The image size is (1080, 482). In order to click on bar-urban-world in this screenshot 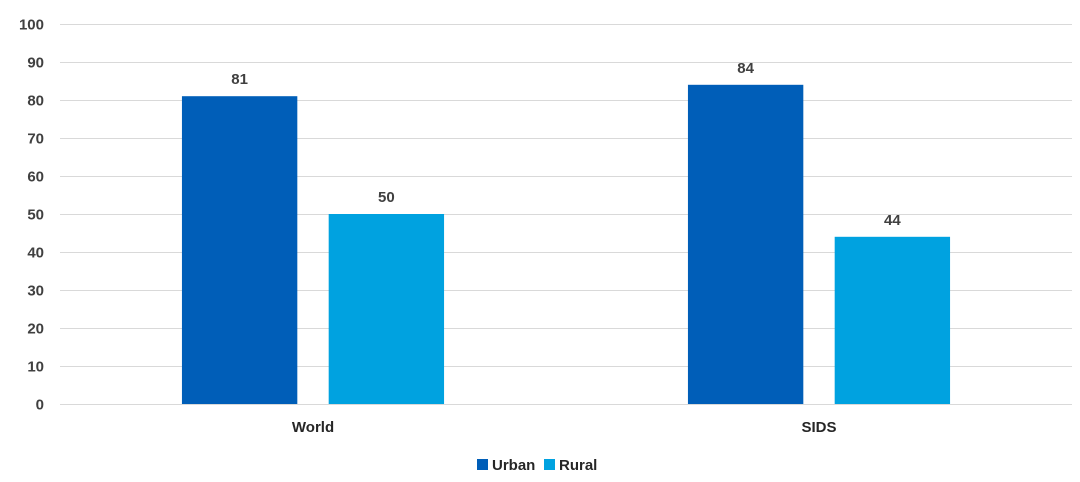, I will do `click(239, 250)`.